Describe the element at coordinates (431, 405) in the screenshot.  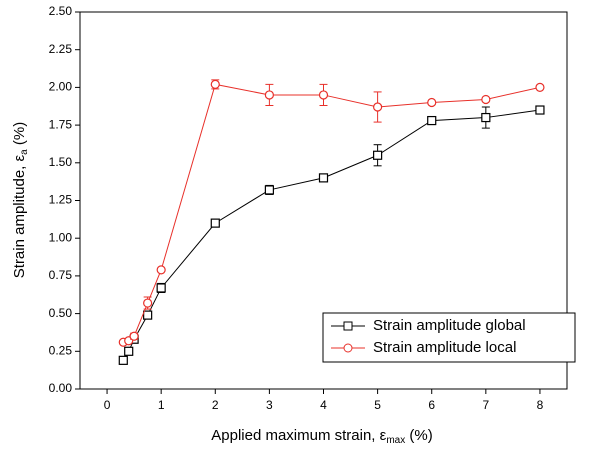
I see `x-tick-label: 6` at that location.